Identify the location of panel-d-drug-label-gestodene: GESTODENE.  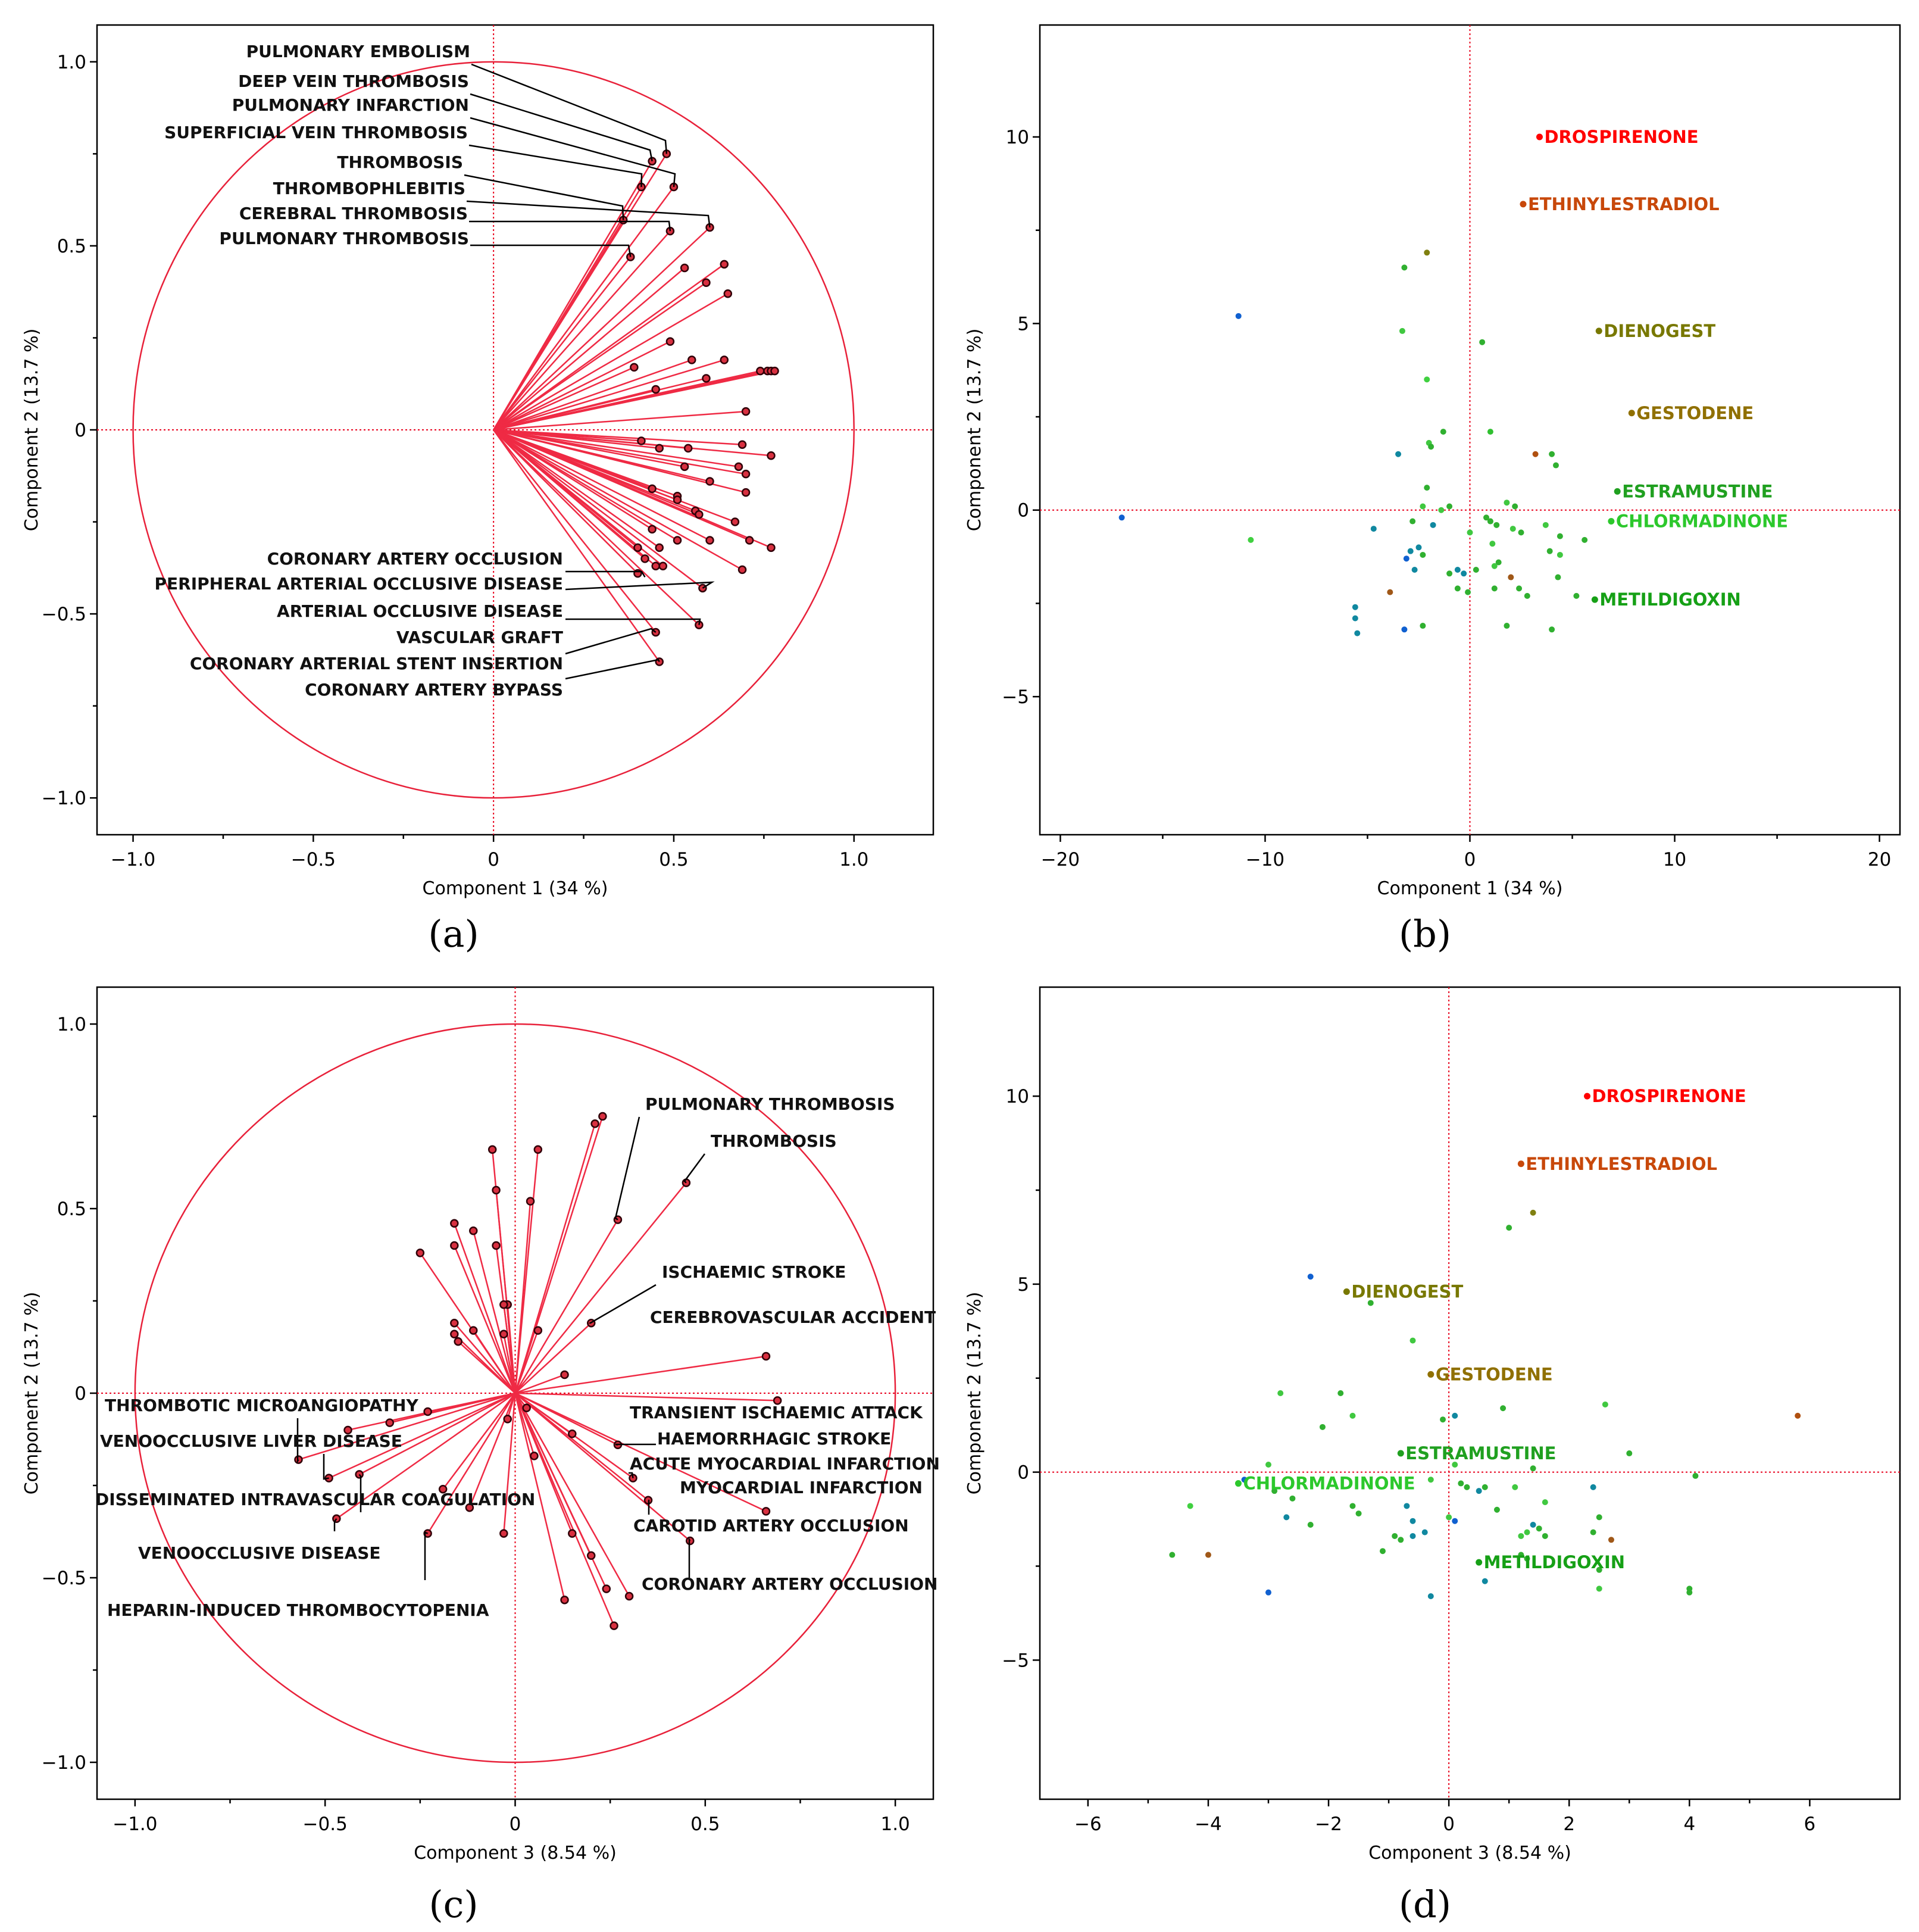
(1495, 1374).